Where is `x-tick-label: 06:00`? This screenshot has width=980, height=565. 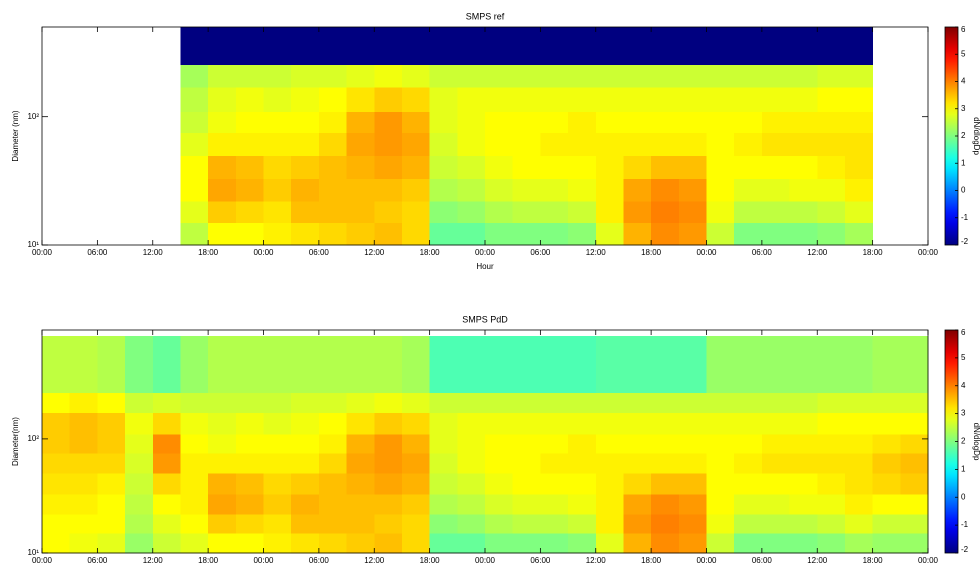
x-tick-label: 06:00 is located at coordinates (319, 252).